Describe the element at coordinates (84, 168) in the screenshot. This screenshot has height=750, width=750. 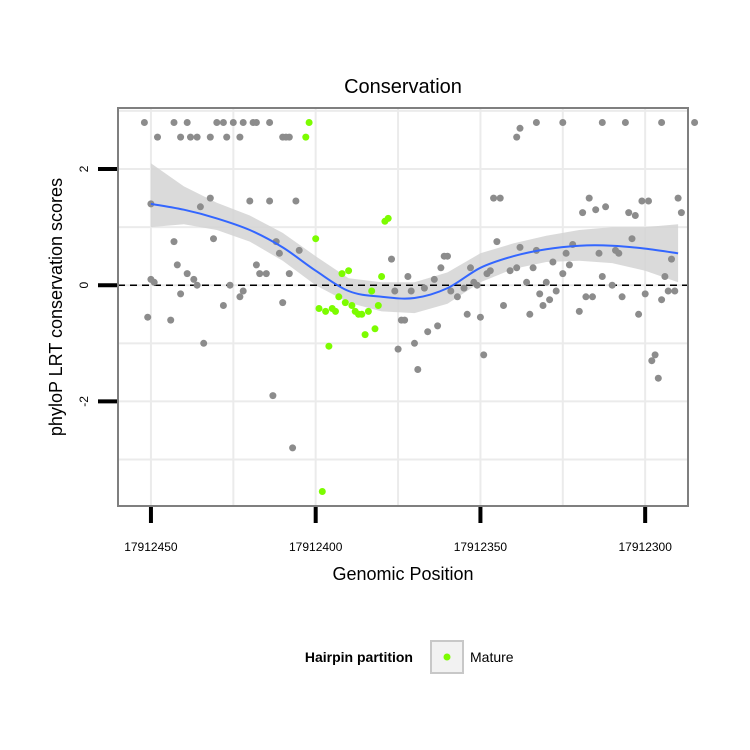
I see `y-tick-label: 2` at that location.